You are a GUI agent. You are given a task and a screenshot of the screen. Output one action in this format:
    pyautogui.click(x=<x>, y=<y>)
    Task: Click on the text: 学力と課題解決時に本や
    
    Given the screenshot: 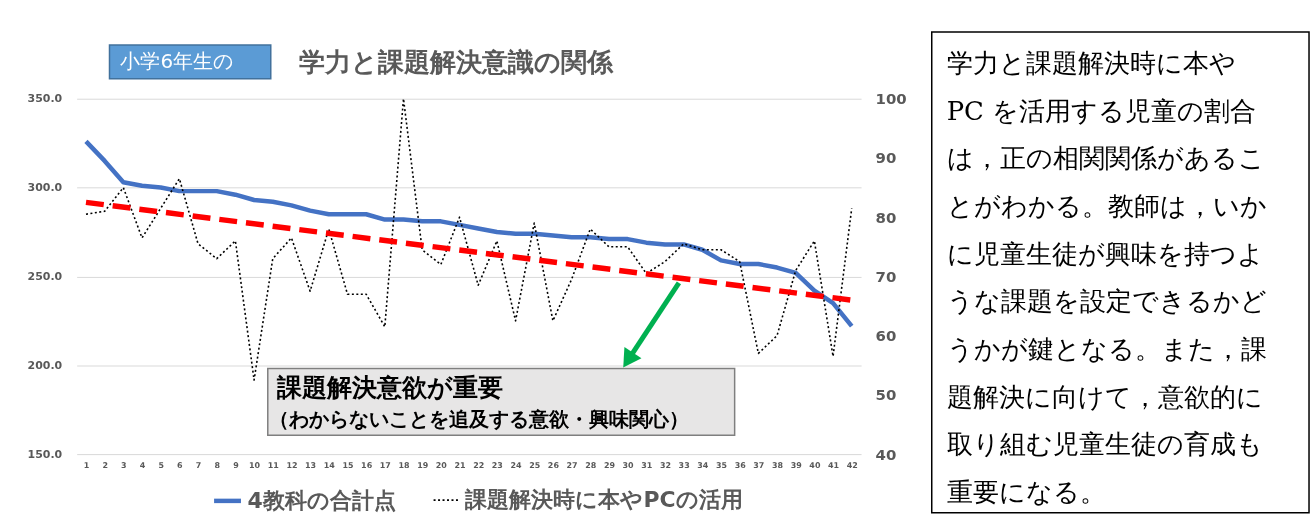 What is the action you would take?
    pyautogui.click(x=1091, y=62)
    